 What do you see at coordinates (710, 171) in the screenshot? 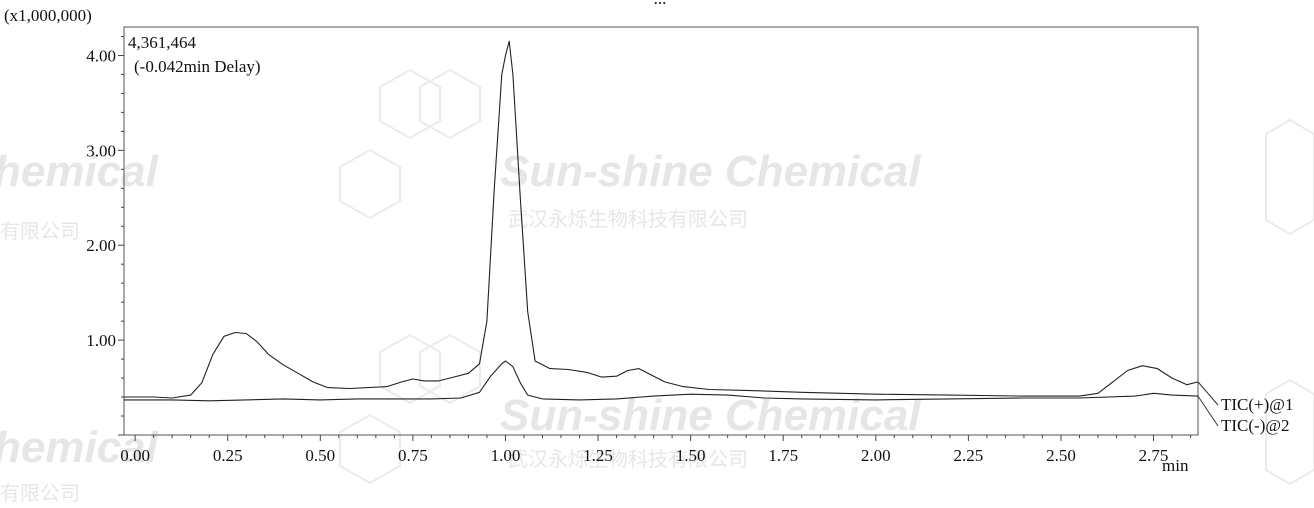
I see `watermark-brand-text: Sun-shine Chemical` at bounding box center [710, 171].